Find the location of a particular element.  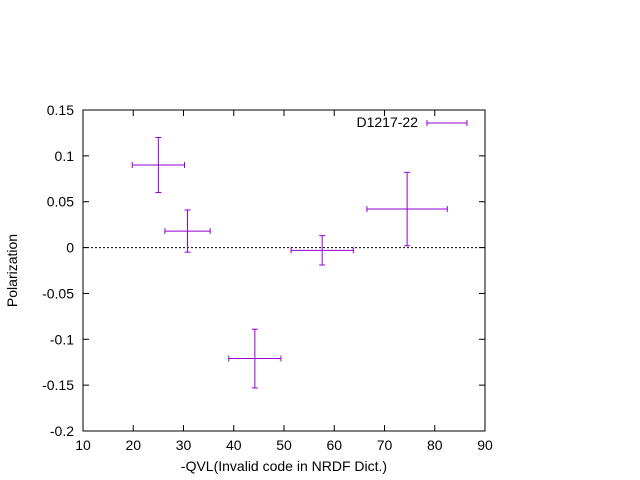

y-tick-label: -0.2 is located at coordinates (62, 431).